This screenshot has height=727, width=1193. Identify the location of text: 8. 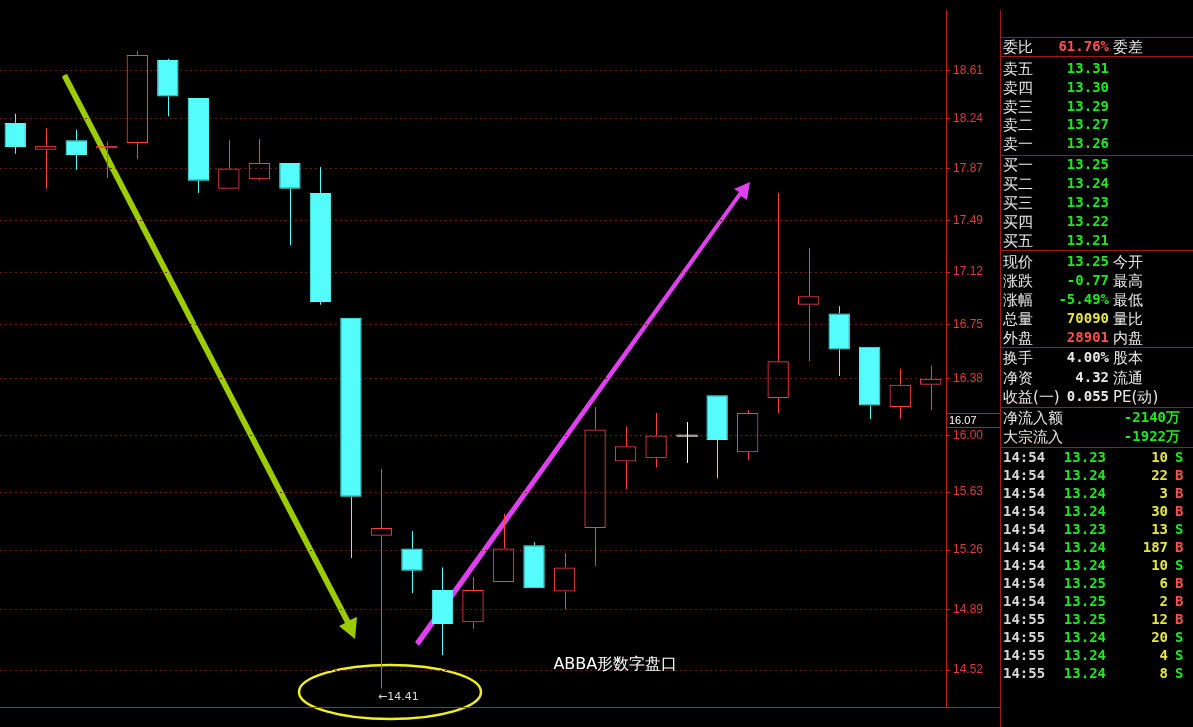
(1163, 673).